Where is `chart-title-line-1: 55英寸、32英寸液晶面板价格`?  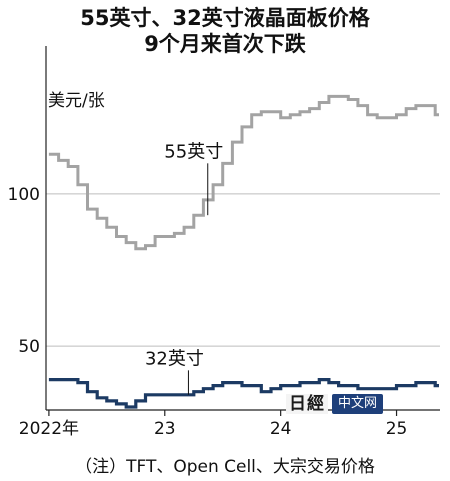
chart-title-line-1: 55英寸、32英寸液晶面板价格 is located at coordinates (225, 18).